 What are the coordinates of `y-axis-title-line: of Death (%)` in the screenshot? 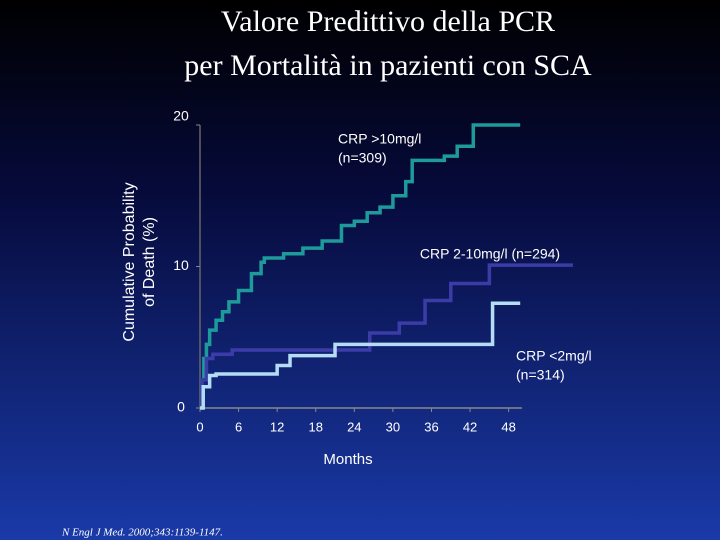 It's located at (149, 262).